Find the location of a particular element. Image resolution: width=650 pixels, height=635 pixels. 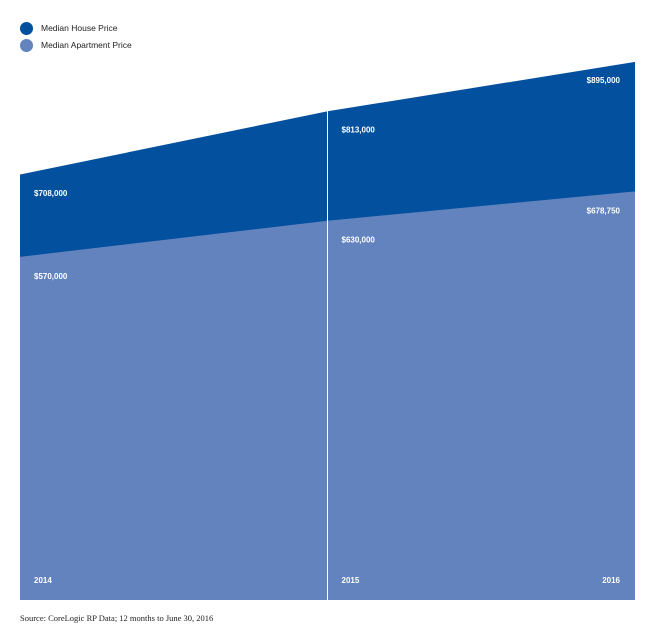

data-label-house-2015: $813,000 is located at coordinates (359, 130).